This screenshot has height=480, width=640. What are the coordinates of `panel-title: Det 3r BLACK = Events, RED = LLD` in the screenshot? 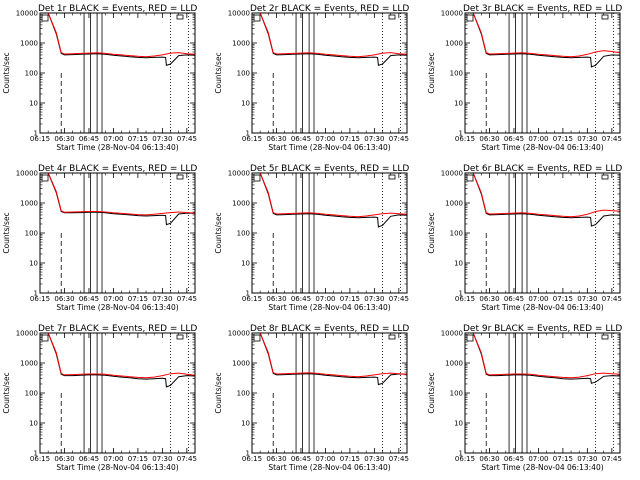 It's located at (542, 9).